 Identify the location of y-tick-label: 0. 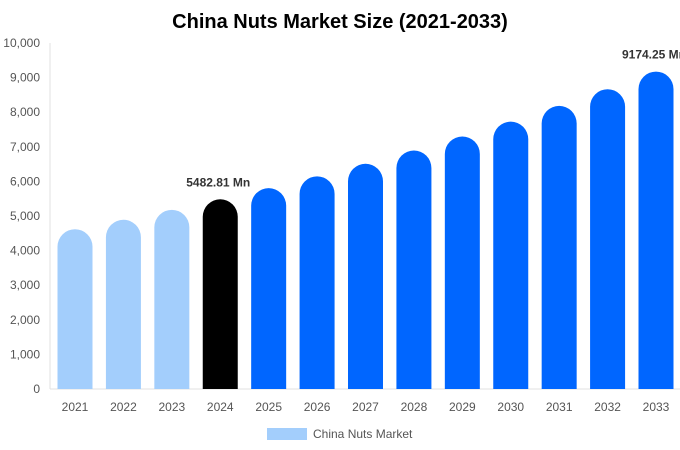
(36, 389).